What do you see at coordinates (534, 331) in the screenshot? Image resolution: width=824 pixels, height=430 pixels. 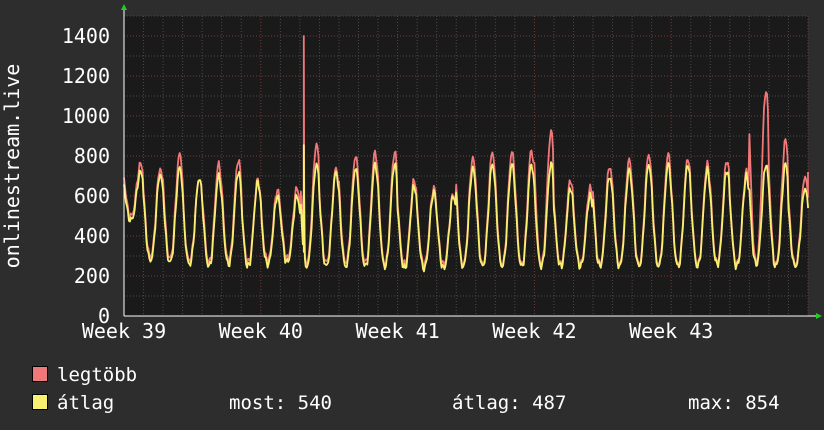 I see `x-tick-label: Week 42` at bounding box center [534, 331].